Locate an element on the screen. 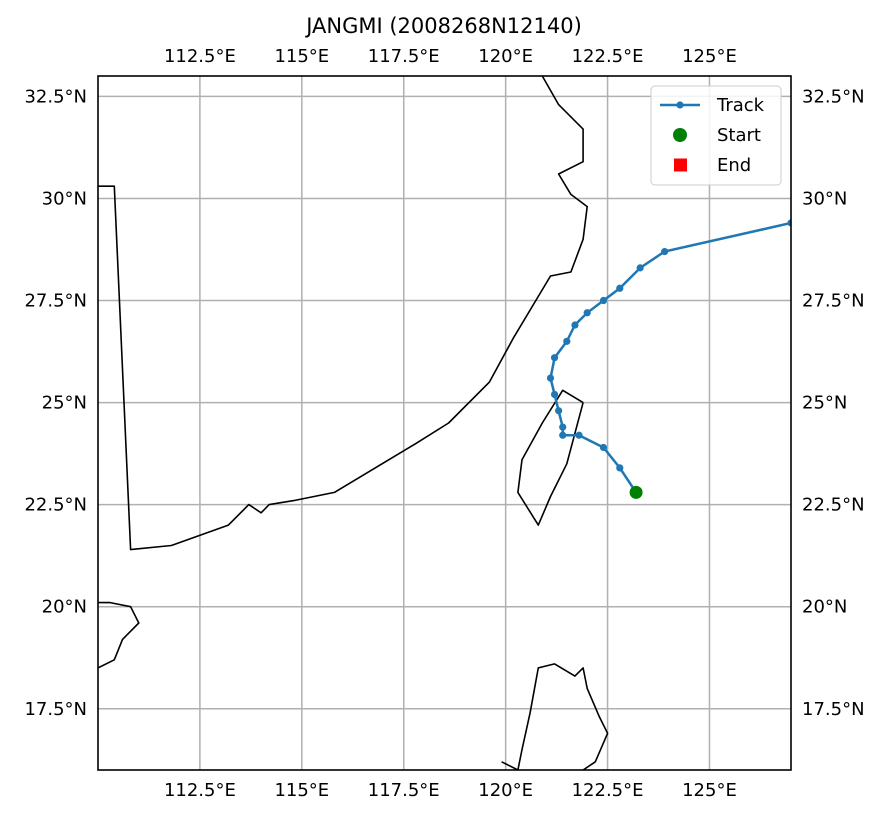  track-line is located at coordinates (671, 357).